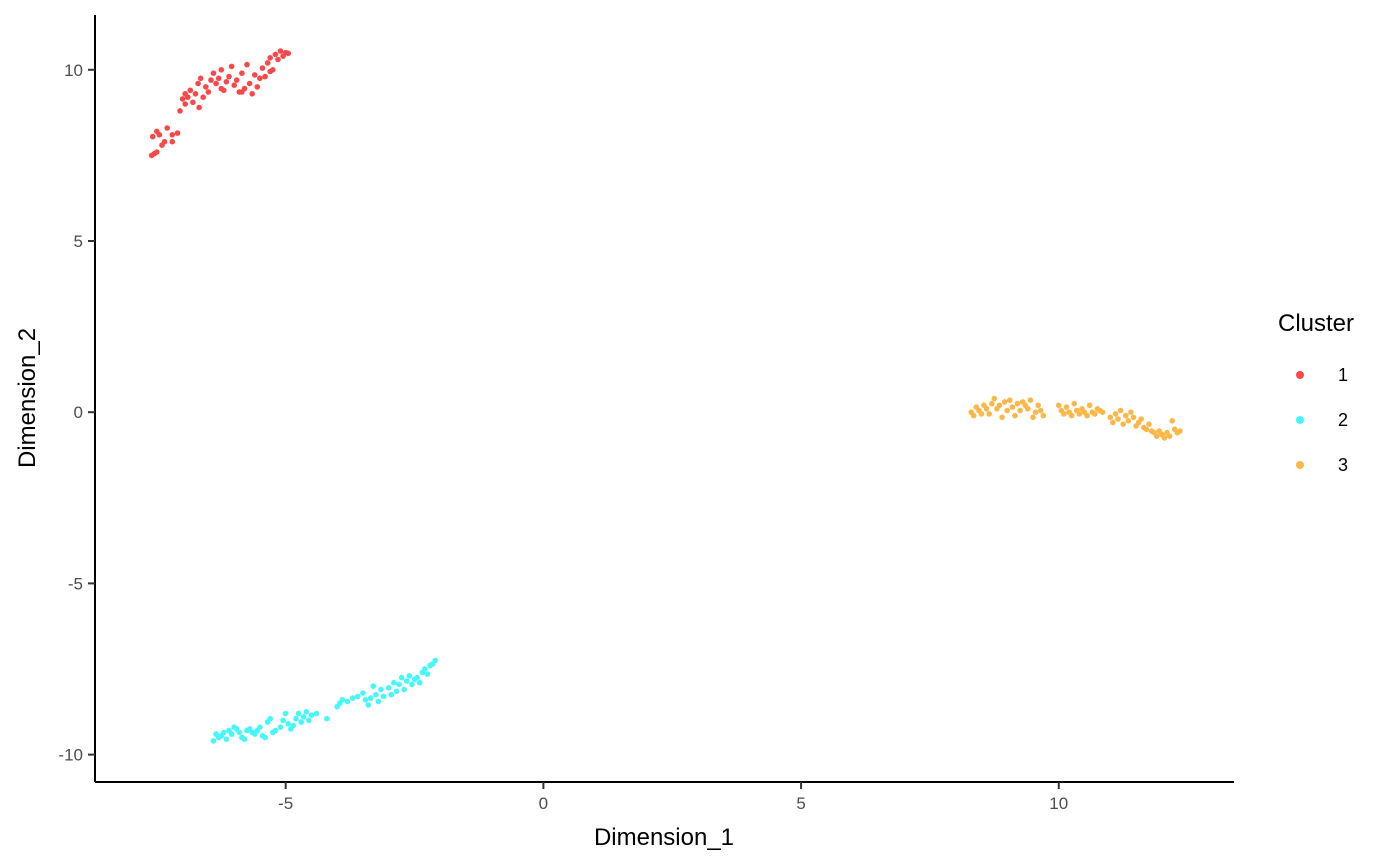 The height and width of the screenshot is (866, 1400). What do you see at coordinates (78, 241) in the screenshot?
I see `y-tick-label: 5` at bounding box center [78, 241].